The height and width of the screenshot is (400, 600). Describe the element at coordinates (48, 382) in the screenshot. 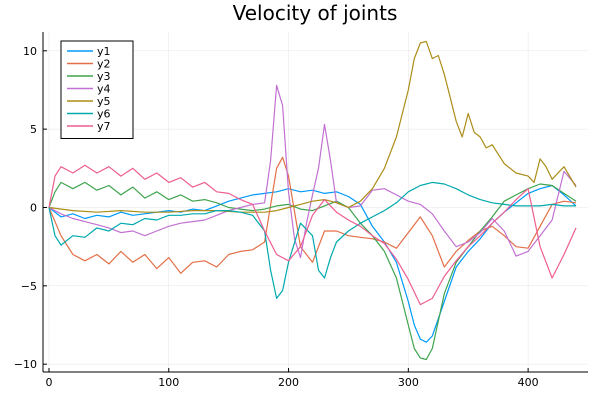

I see `x-tick-label: 0` at that location.